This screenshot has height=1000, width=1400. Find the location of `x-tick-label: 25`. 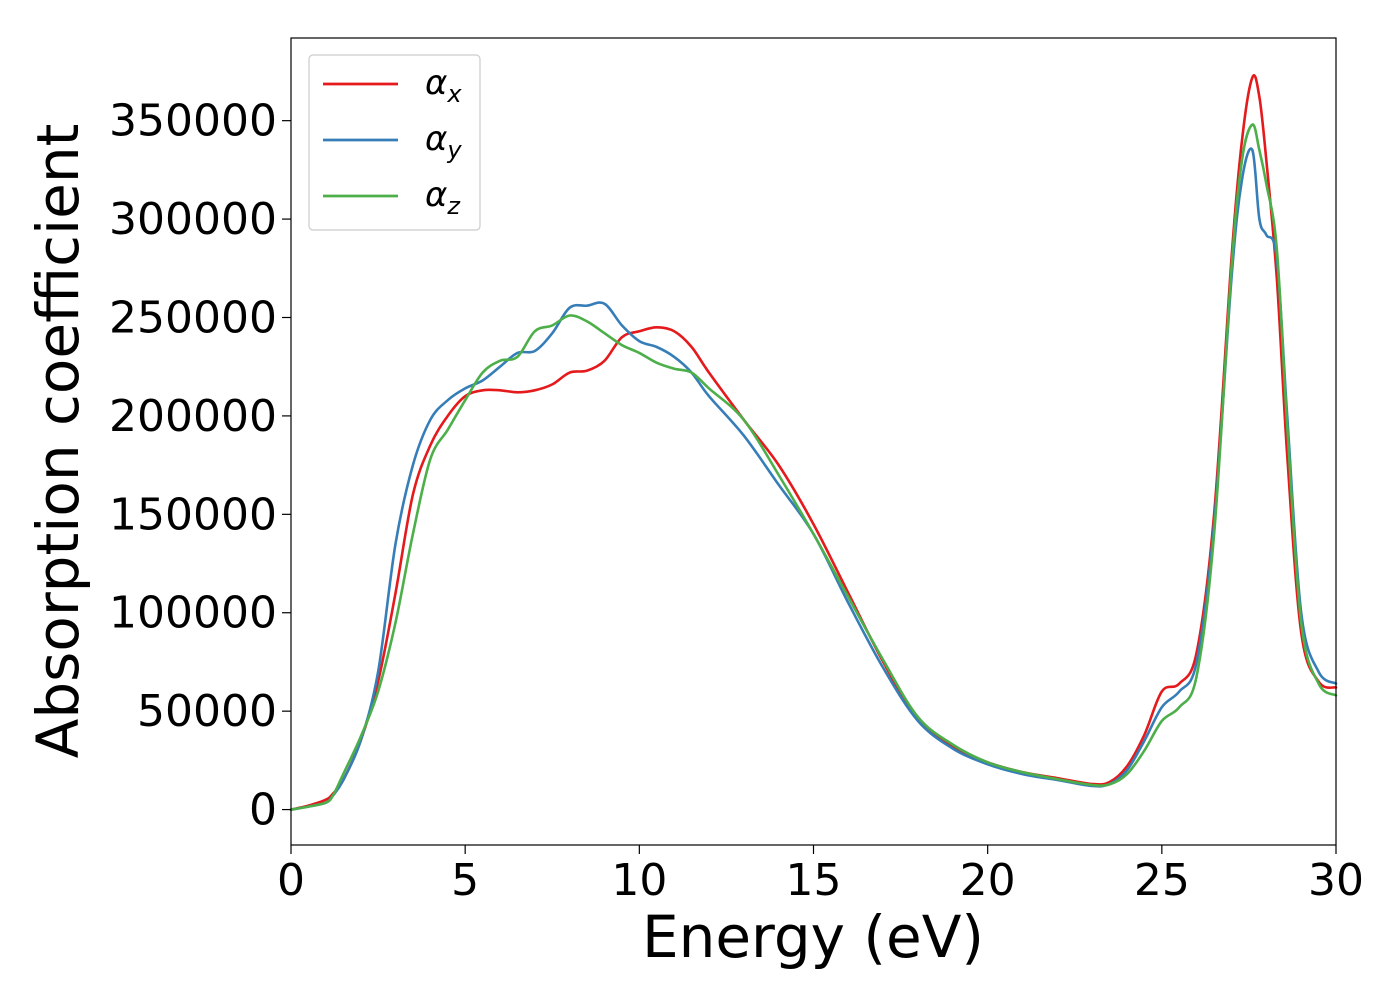

x-tick-label: 25 is located at coordinates (1162, 880).